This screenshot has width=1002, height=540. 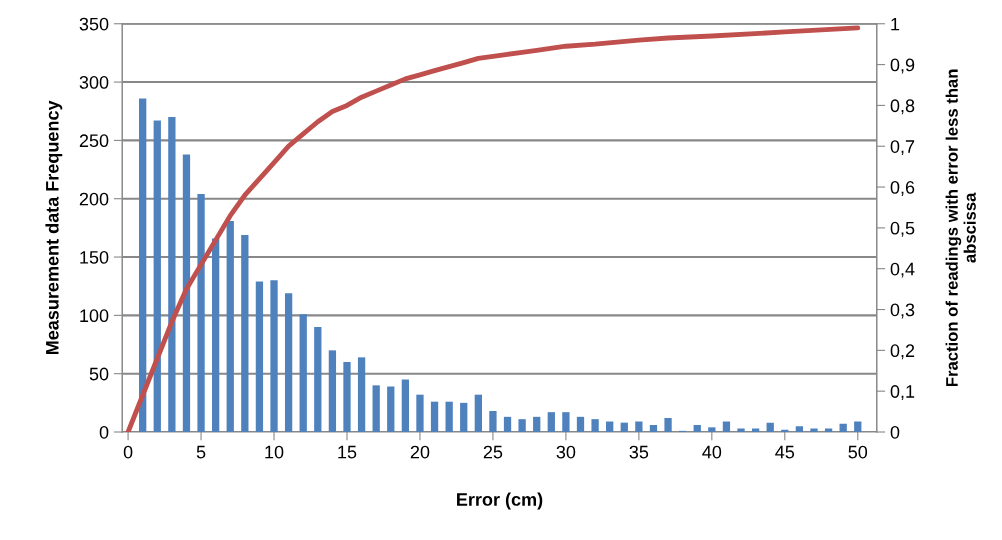 What do you see at coordinates (94, 257) in the screenshot?
I see `y-tick-label: 150` at bounding box center [94, 257].